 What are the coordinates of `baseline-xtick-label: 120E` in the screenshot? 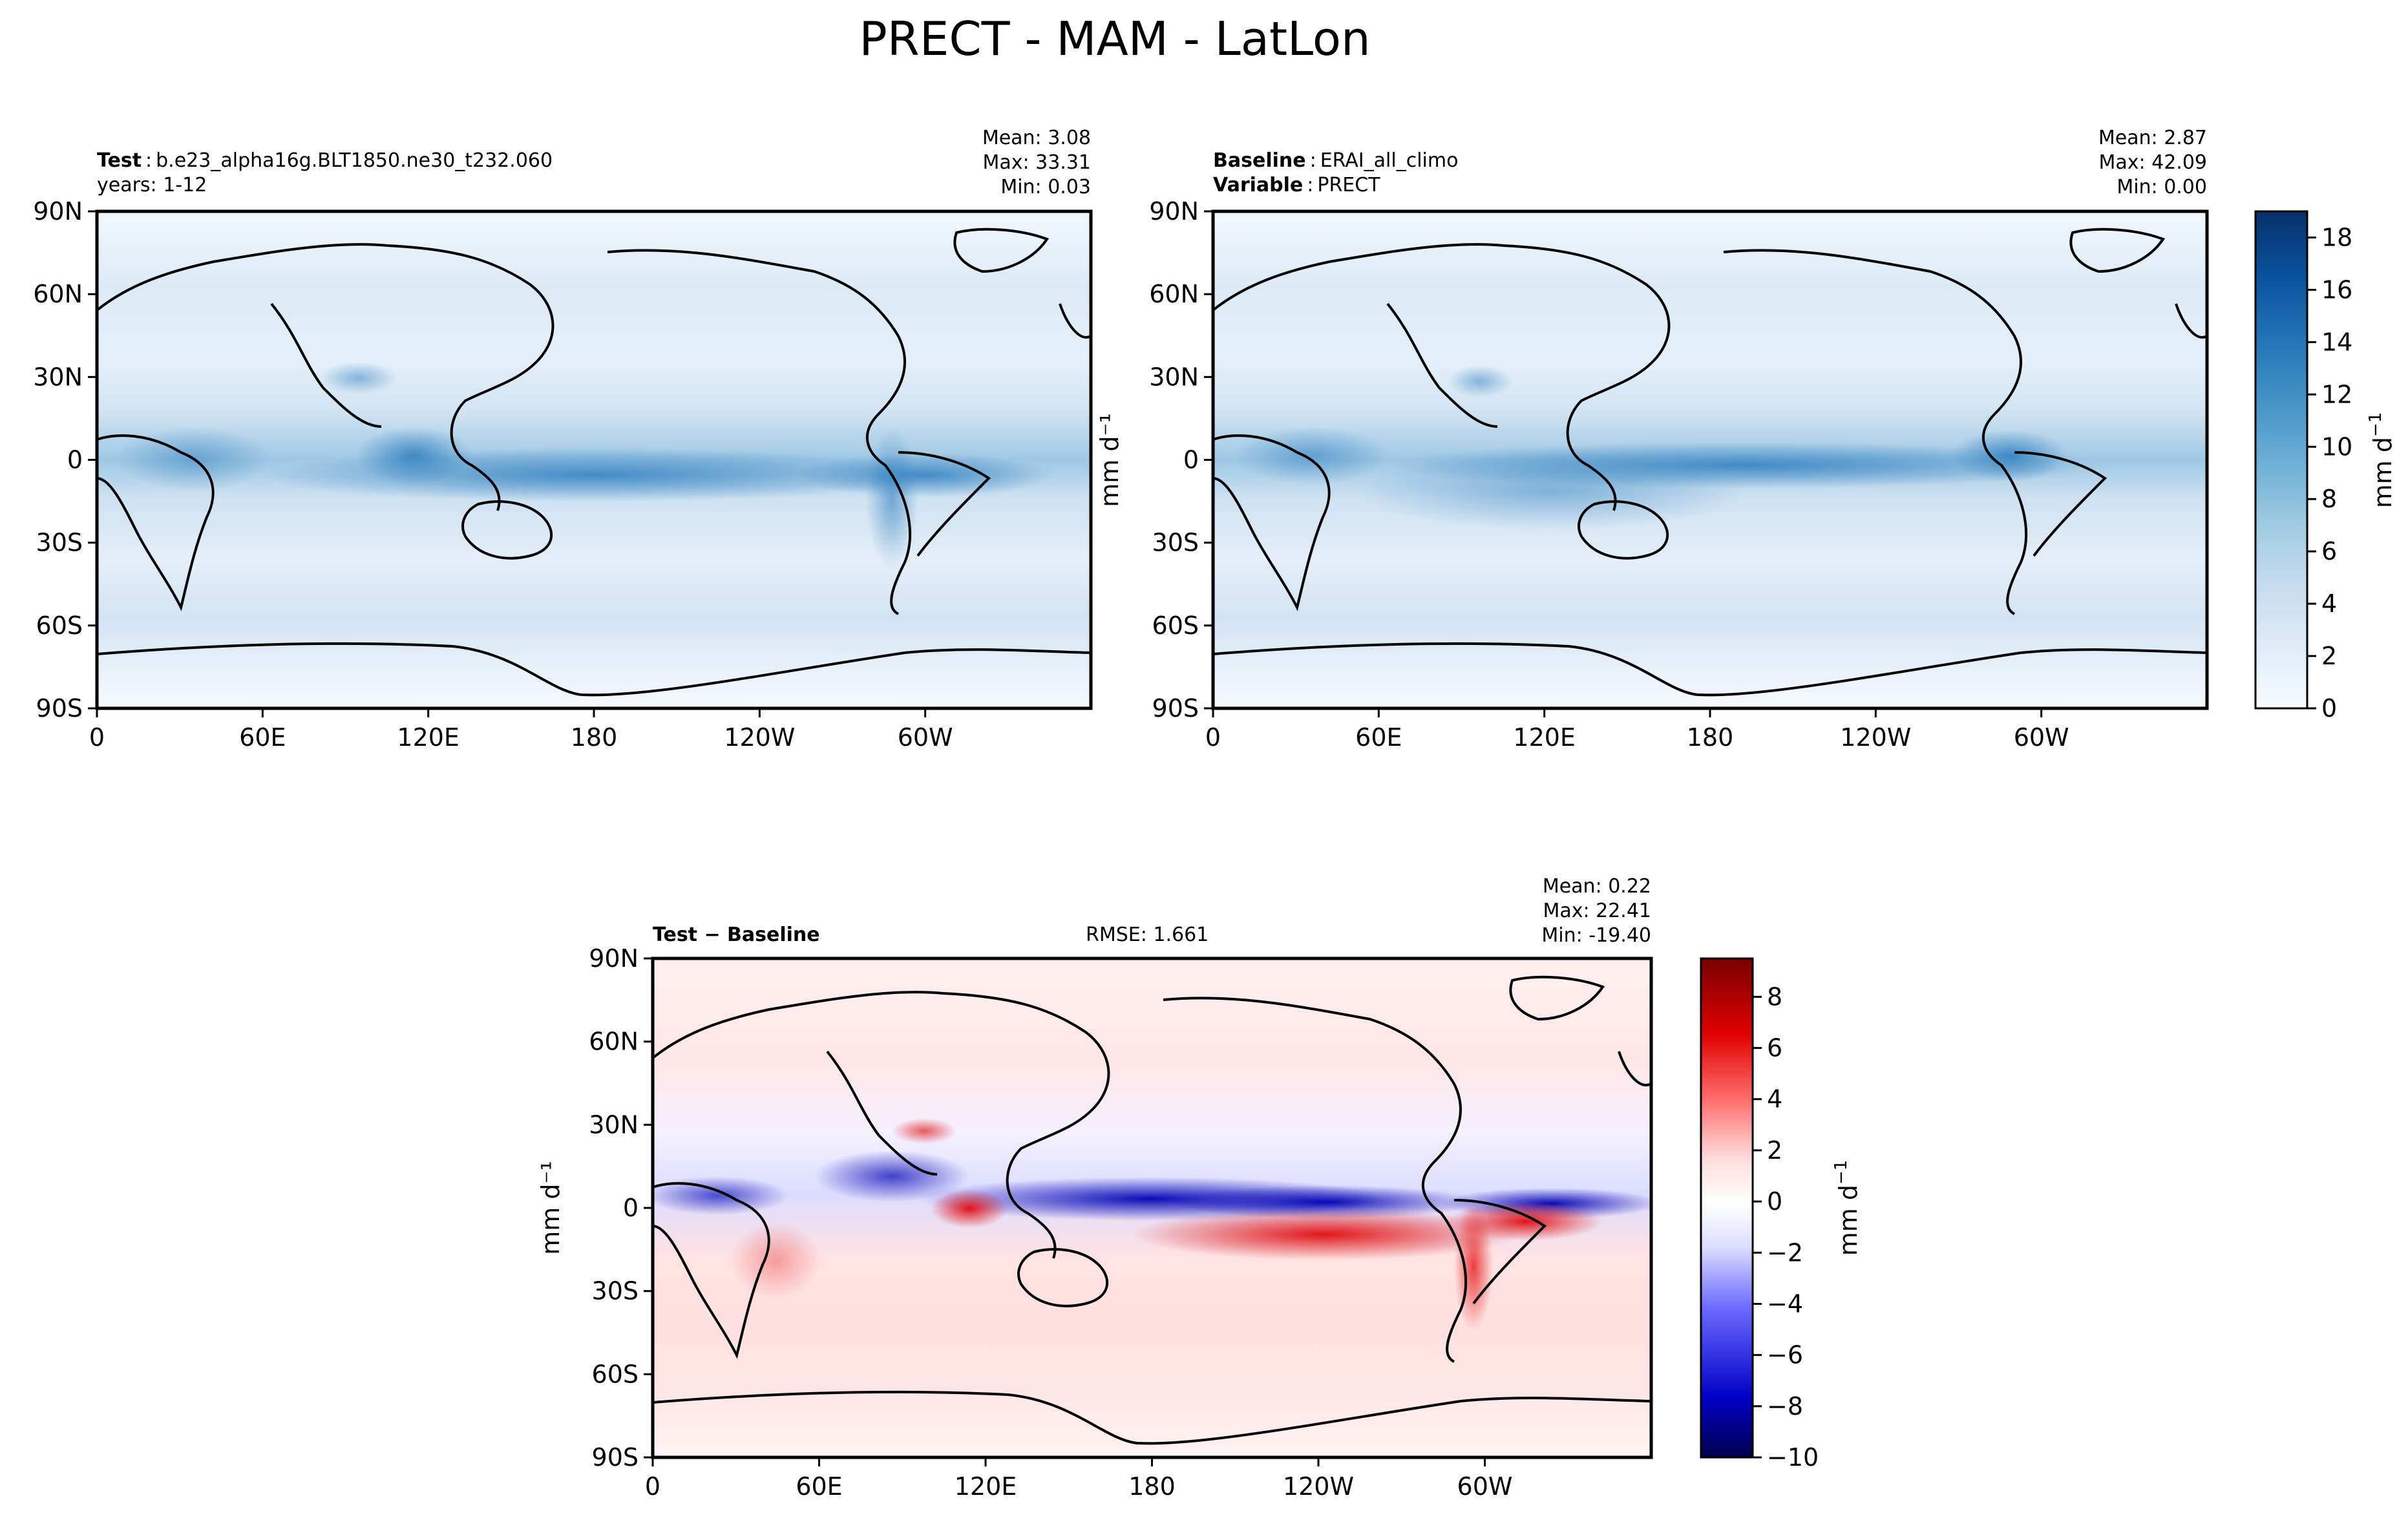 It's located at (1544, 737).